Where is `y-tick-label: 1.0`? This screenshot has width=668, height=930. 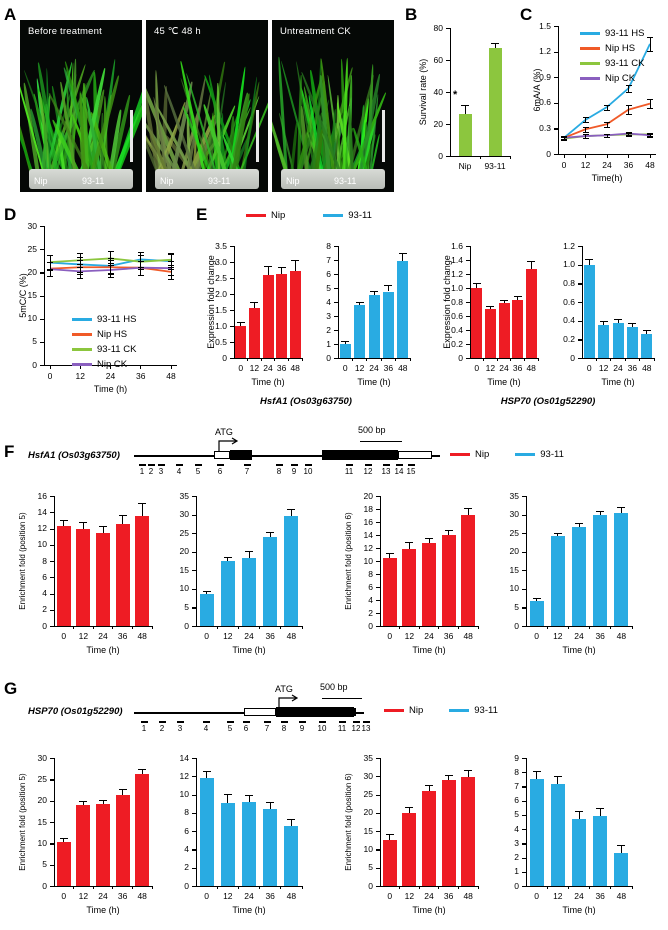 y-tick-label: 1.0 is located at coordinates (569, 264).